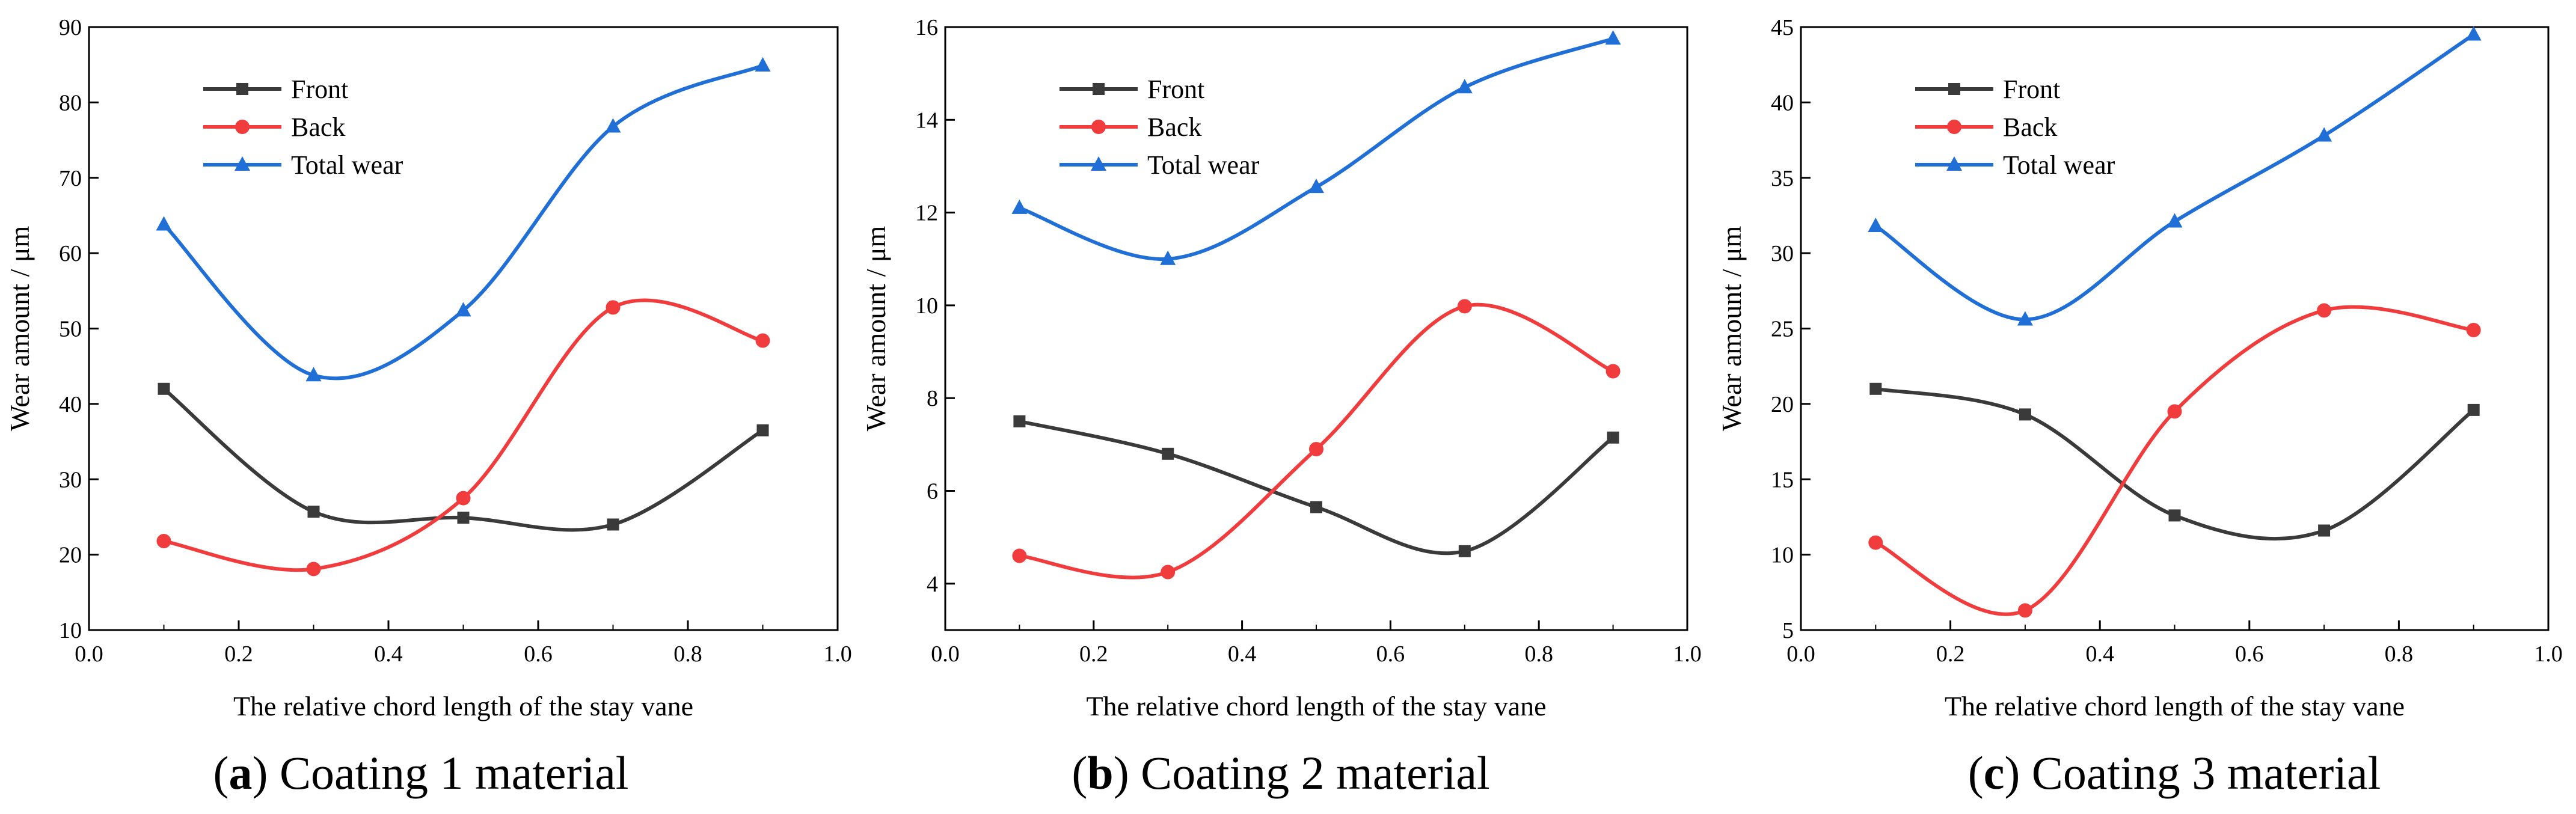  Describe the element at coordinates (1782, 479) in the screenshot. I see `y-tick-label: 15` at that location.